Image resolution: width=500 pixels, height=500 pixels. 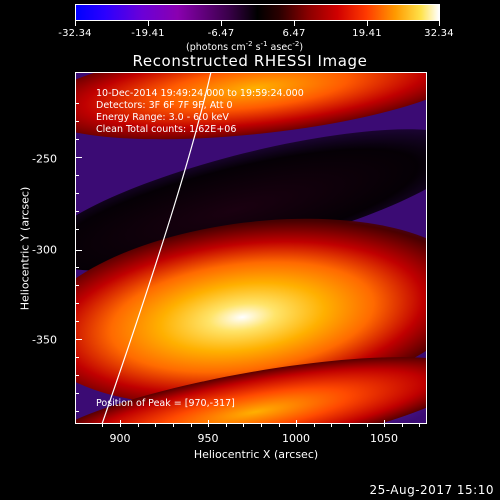 I want to click on y-axis-label: Heliocentric Y (arcsec), so click(x=25, y=248).